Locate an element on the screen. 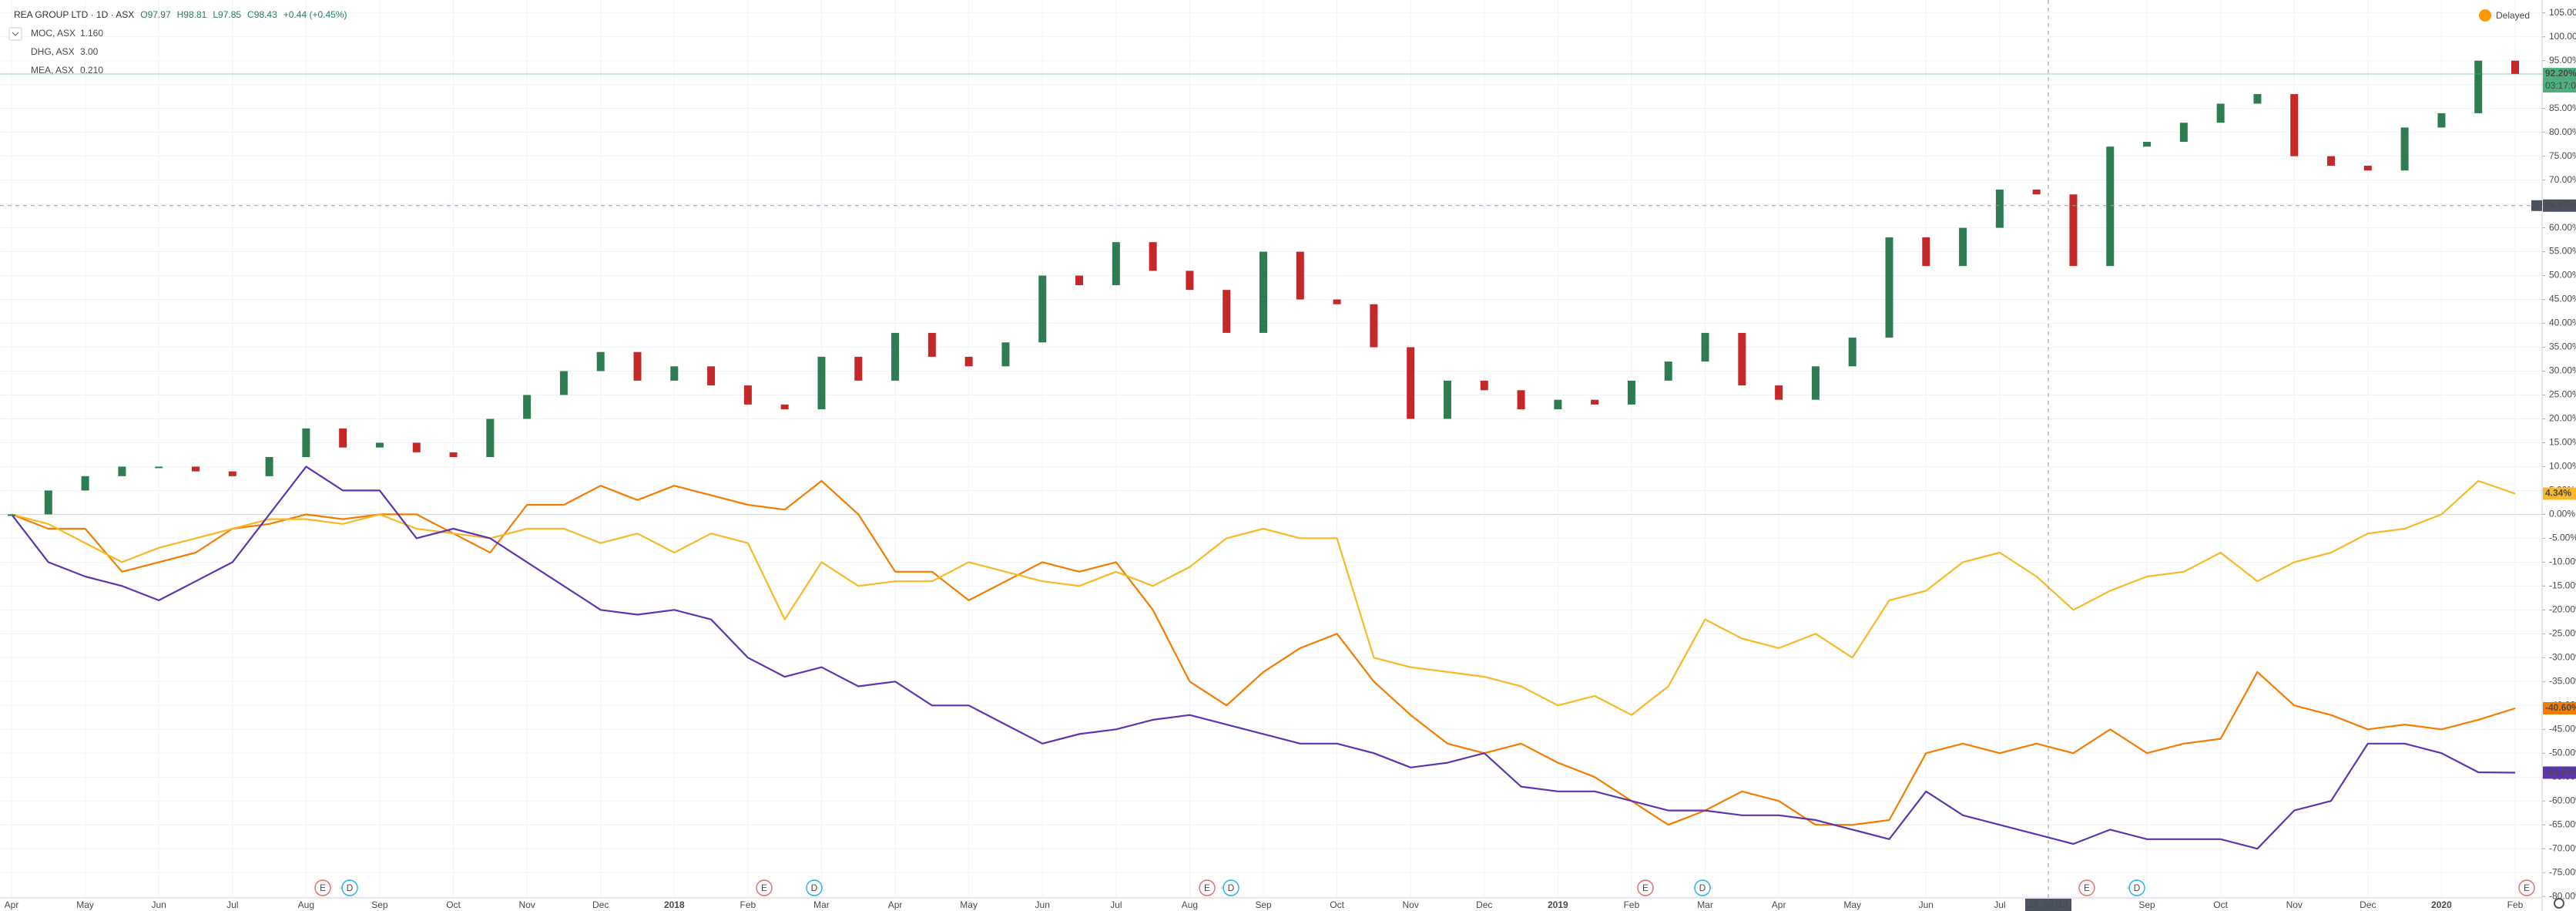 The image size is (2576, 911). y-tick-label: 105.00% is located at coordinates (2562, 12).